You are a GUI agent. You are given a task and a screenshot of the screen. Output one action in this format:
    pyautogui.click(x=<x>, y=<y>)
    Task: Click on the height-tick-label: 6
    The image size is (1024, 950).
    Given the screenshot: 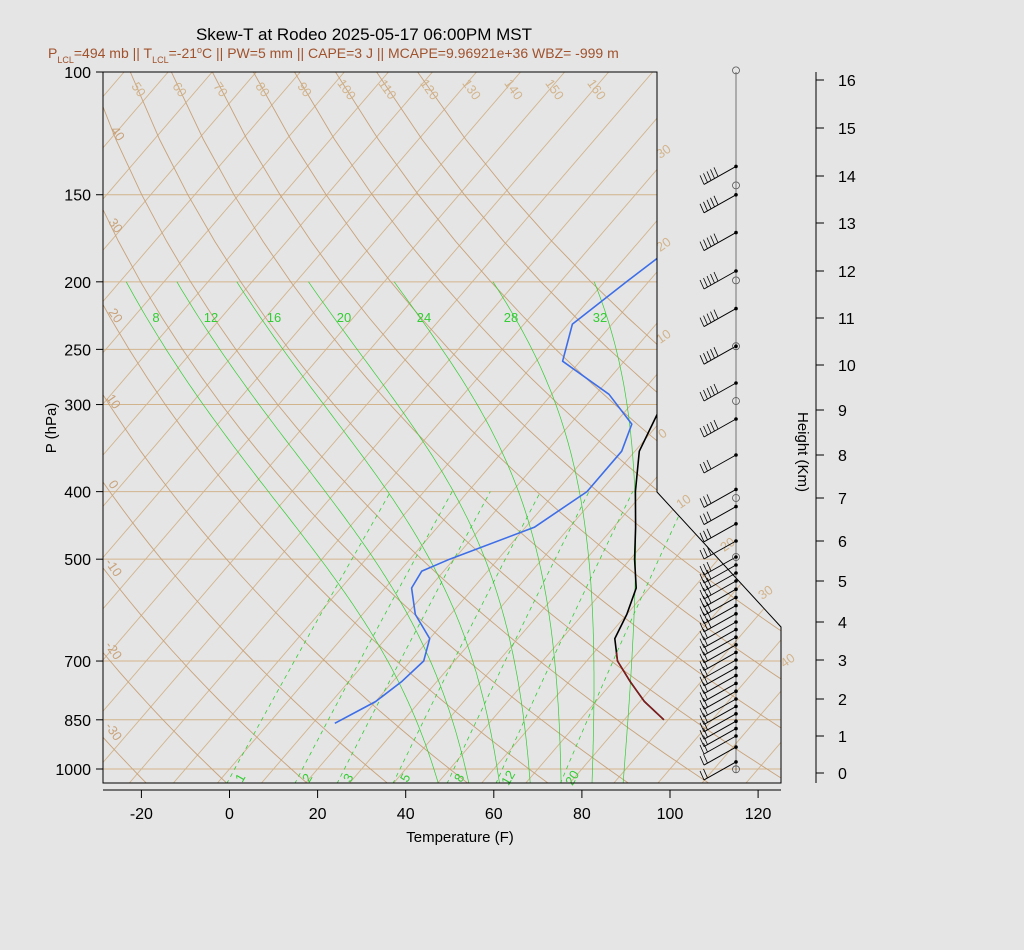 What is the action you would take?
    pyautogui.click(x=842, y=542)
    